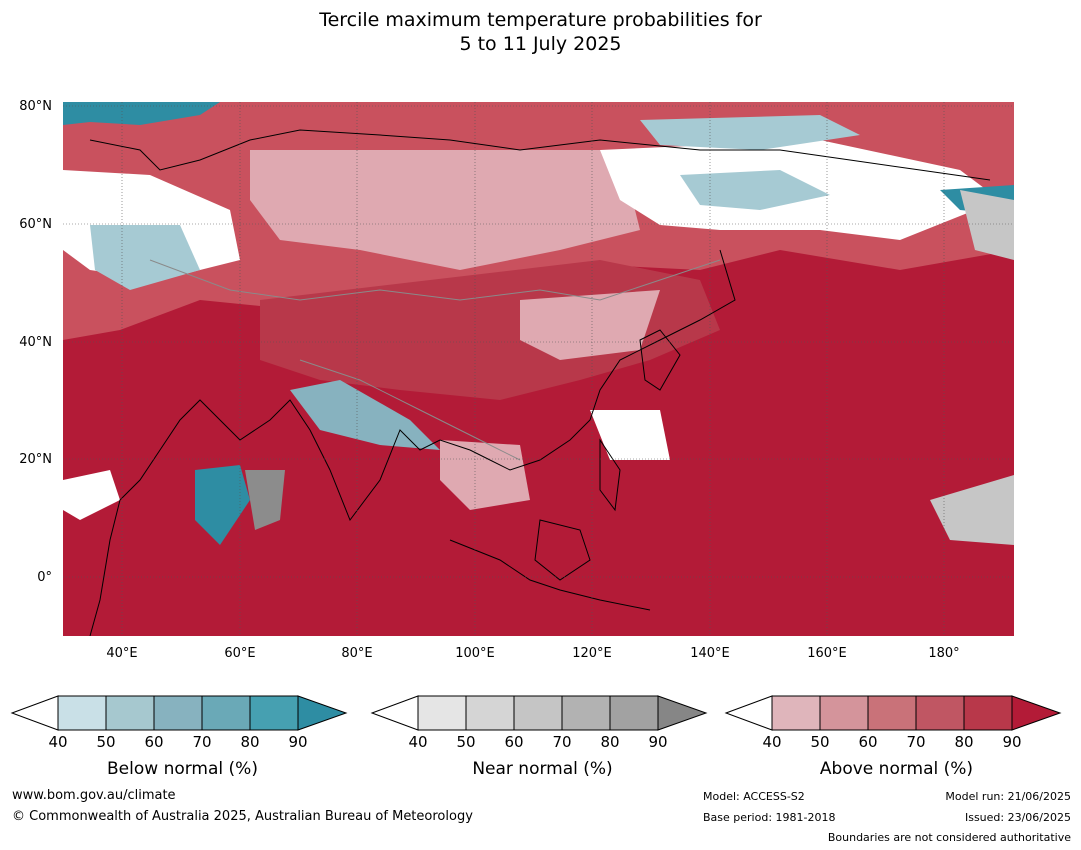 The height and width of the screenshot is (850, 1081). Describe the element at coordinates (91, 495) in the screenshot. I see `africa-white-region` at that location.